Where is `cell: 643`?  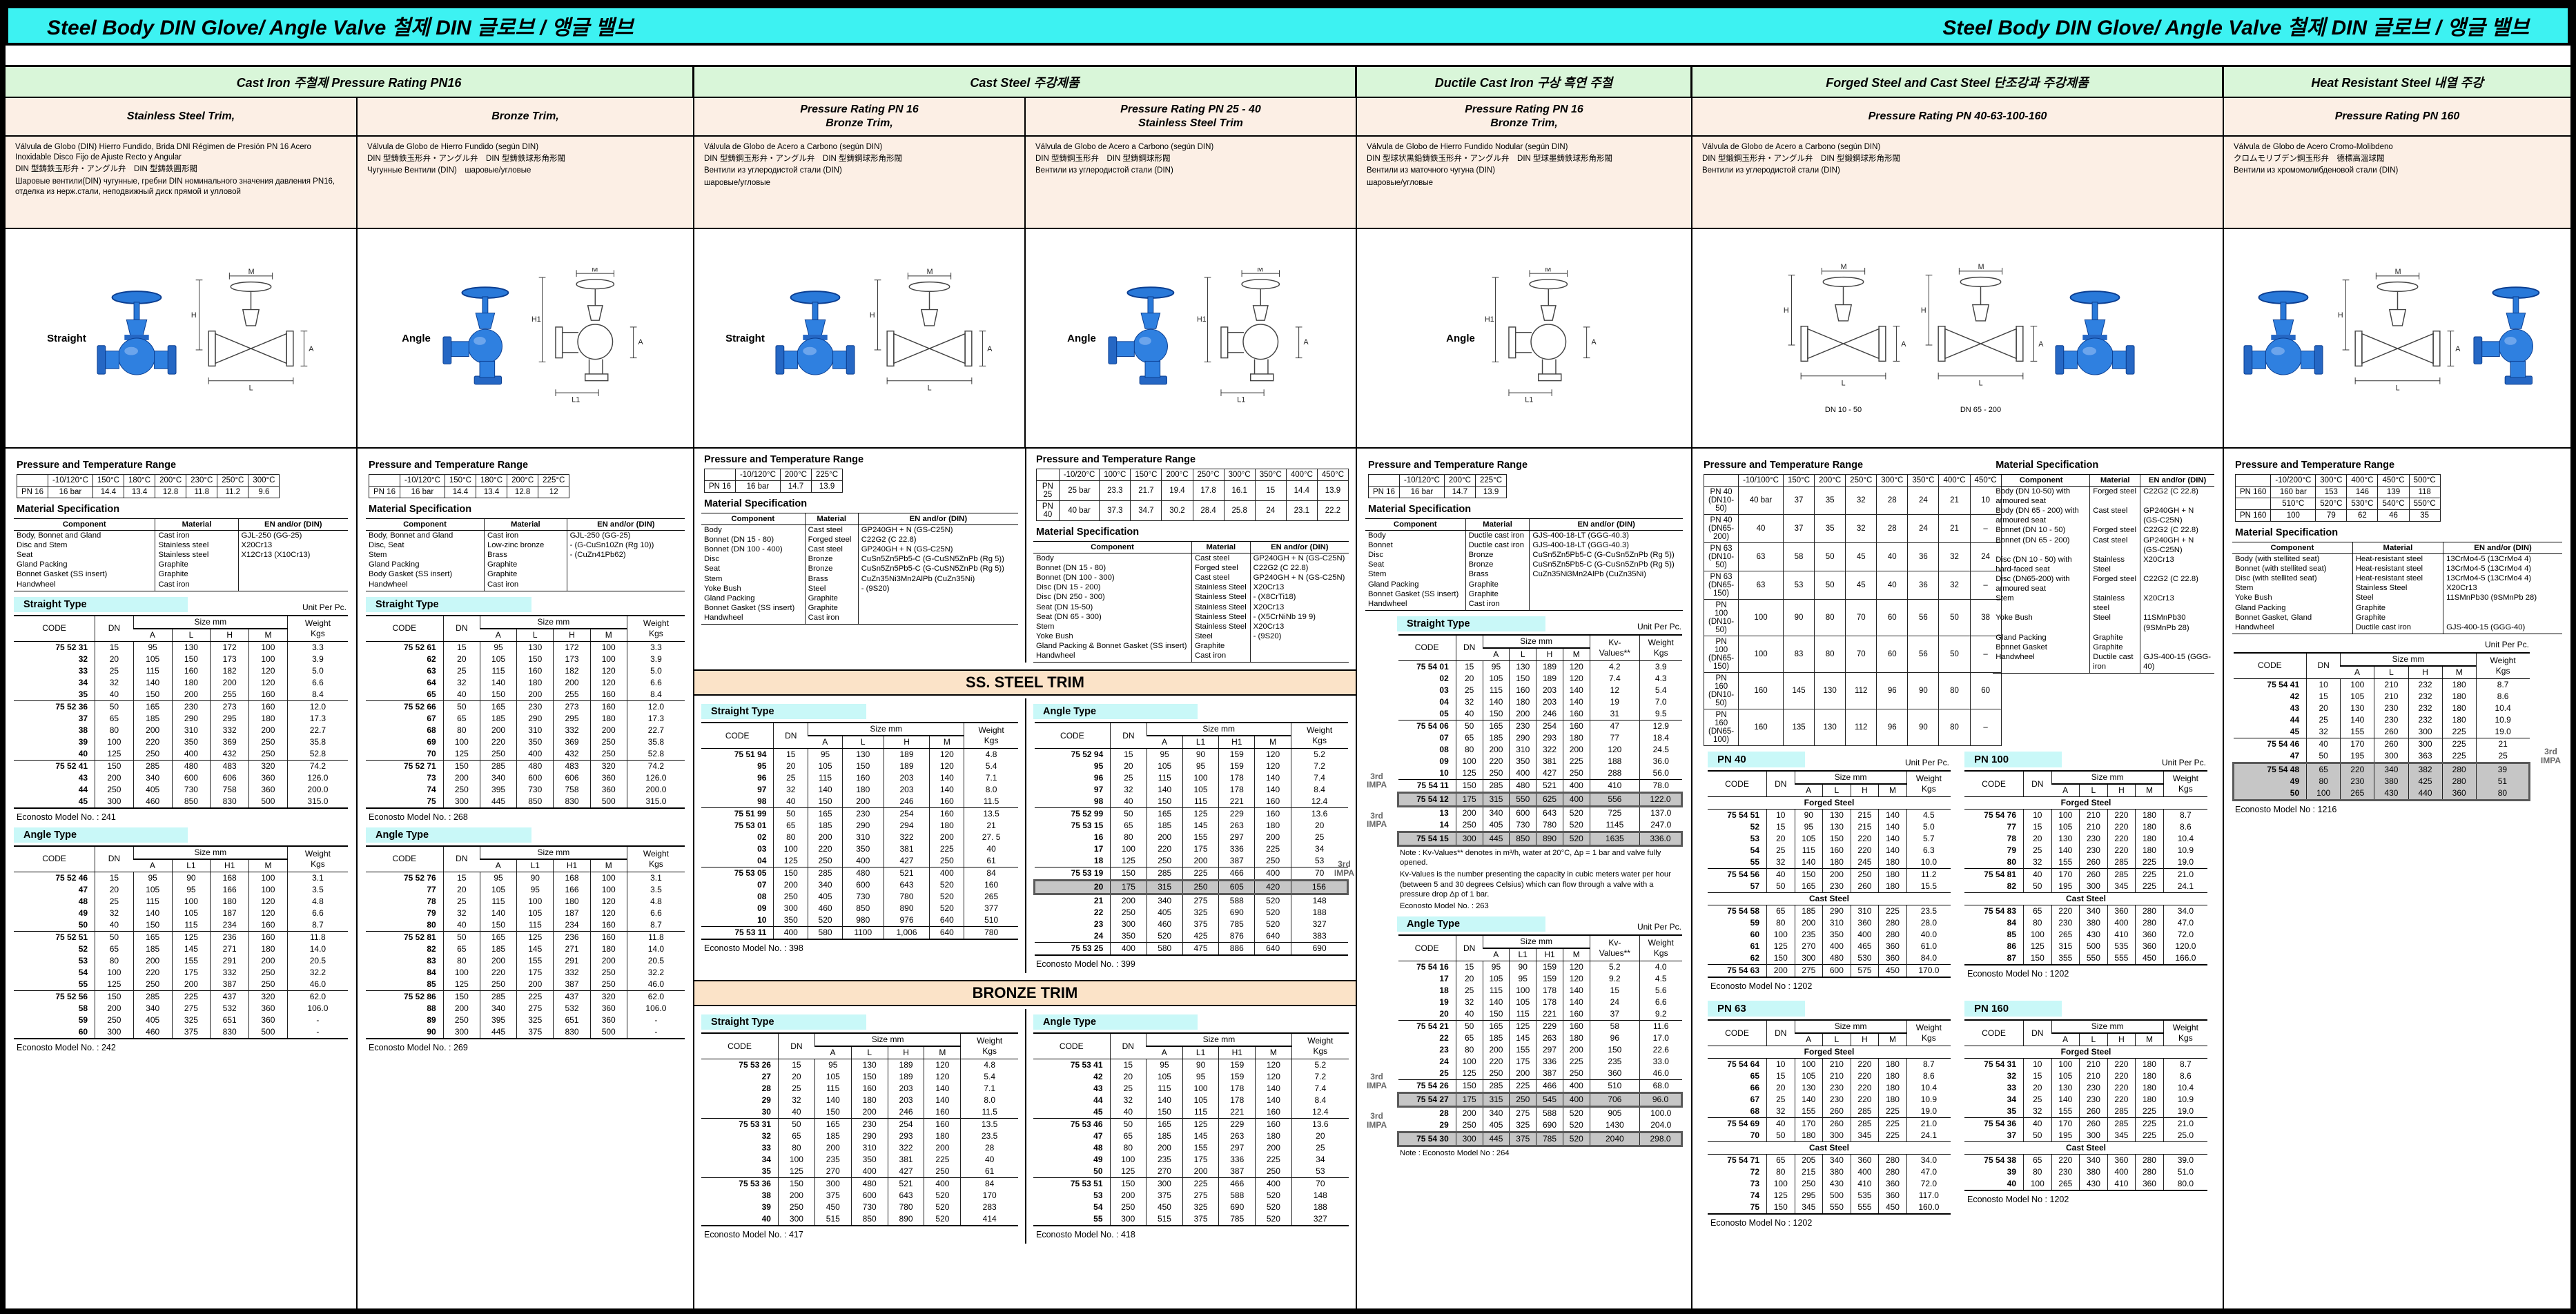 cell: 643 is located at coordinates (905, 1196).